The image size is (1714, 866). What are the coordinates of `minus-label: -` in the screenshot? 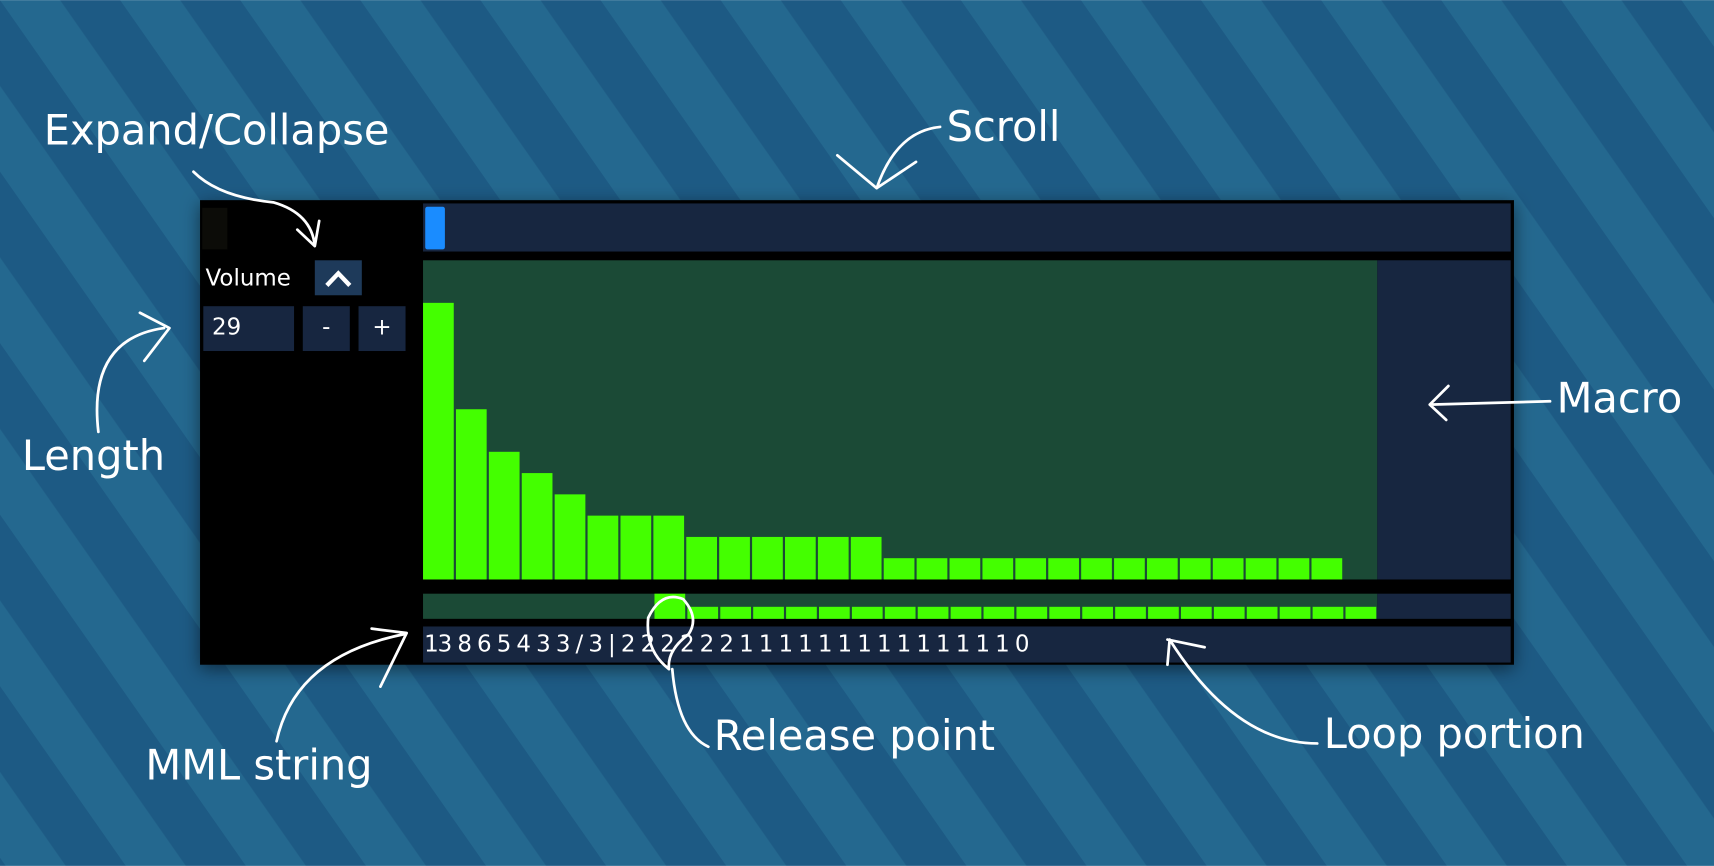 It's located at (326, 328).